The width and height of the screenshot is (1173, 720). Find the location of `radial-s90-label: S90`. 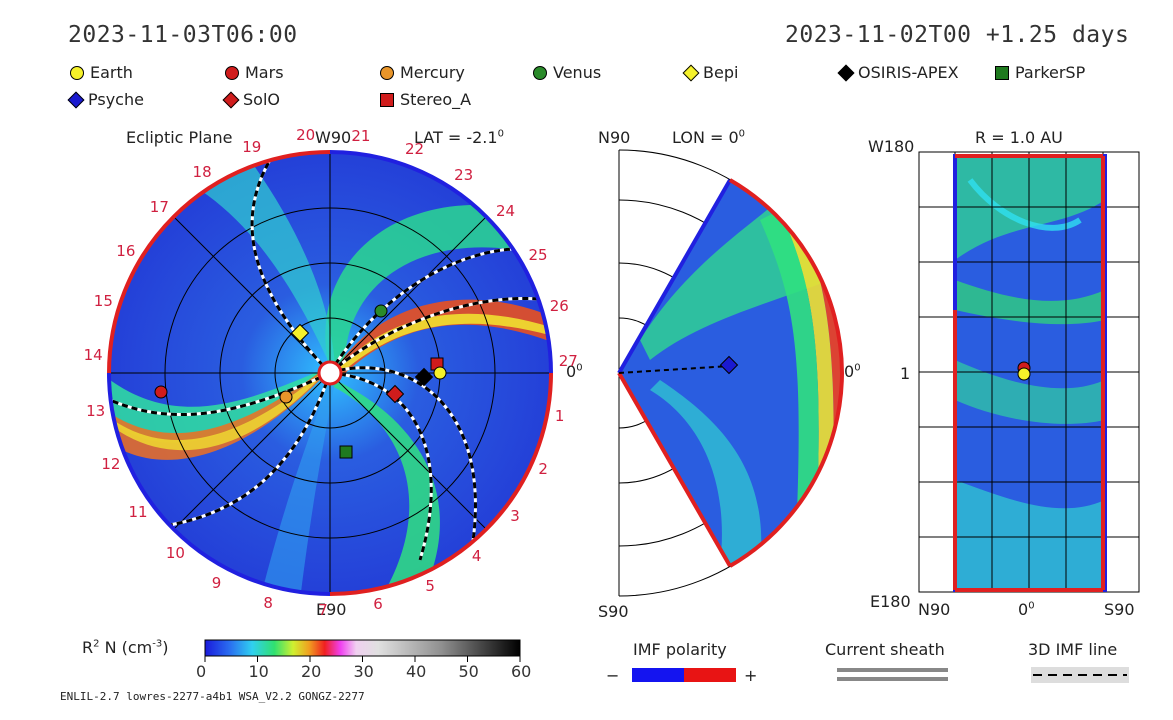

radial-s90-label: S90 is located at coordinates (1119, 609).